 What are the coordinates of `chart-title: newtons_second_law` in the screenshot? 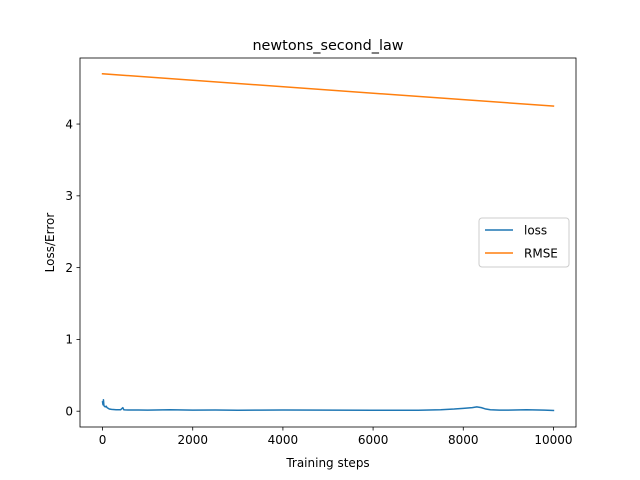 It's located at (327, 46).